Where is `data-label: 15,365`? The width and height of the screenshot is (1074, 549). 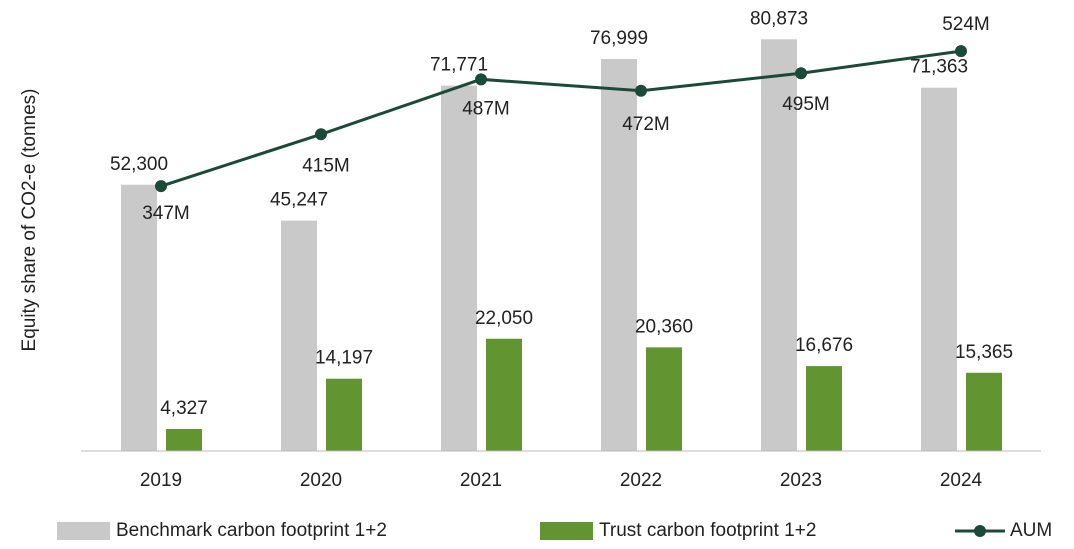 data-label: 15,365 is located at coordinates (984, 352).